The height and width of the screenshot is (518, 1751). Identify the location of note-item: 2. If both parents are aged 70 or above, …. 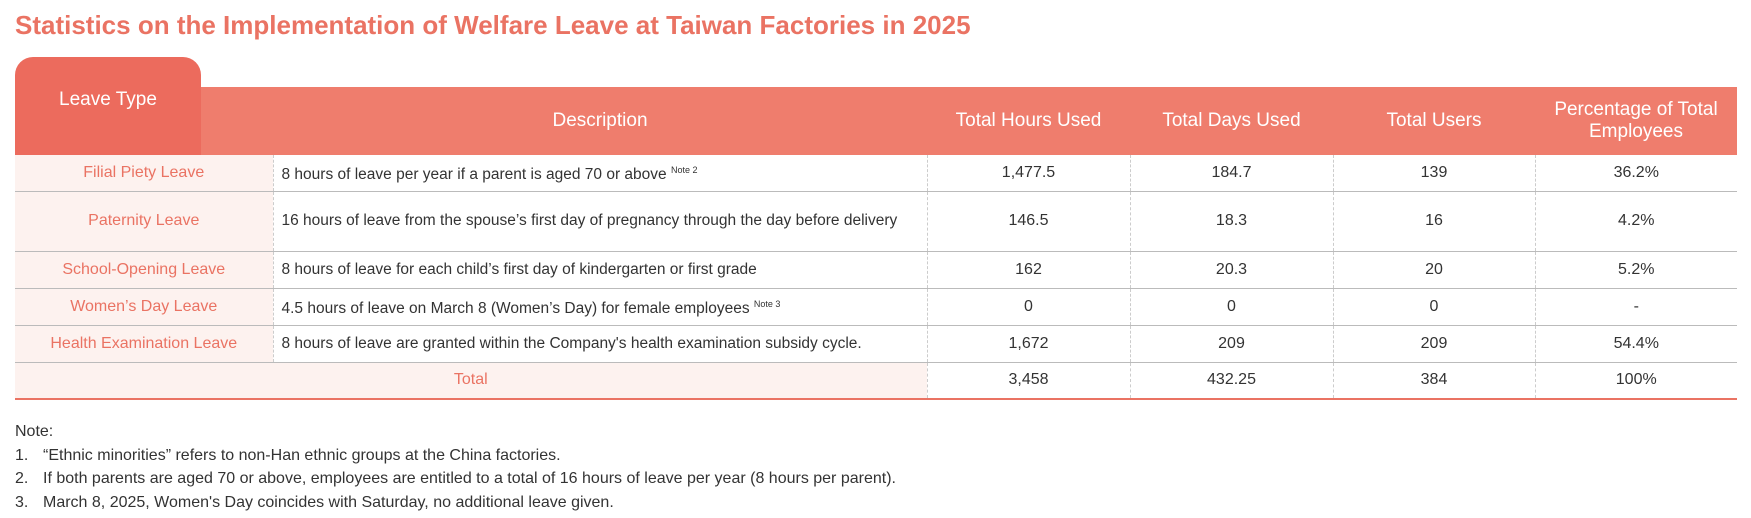
(455, 479).